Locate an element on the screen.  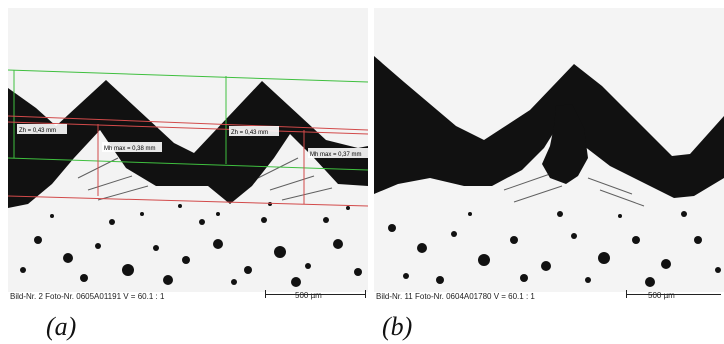
scale-tick-right-a is located at coordinates (365, 294).